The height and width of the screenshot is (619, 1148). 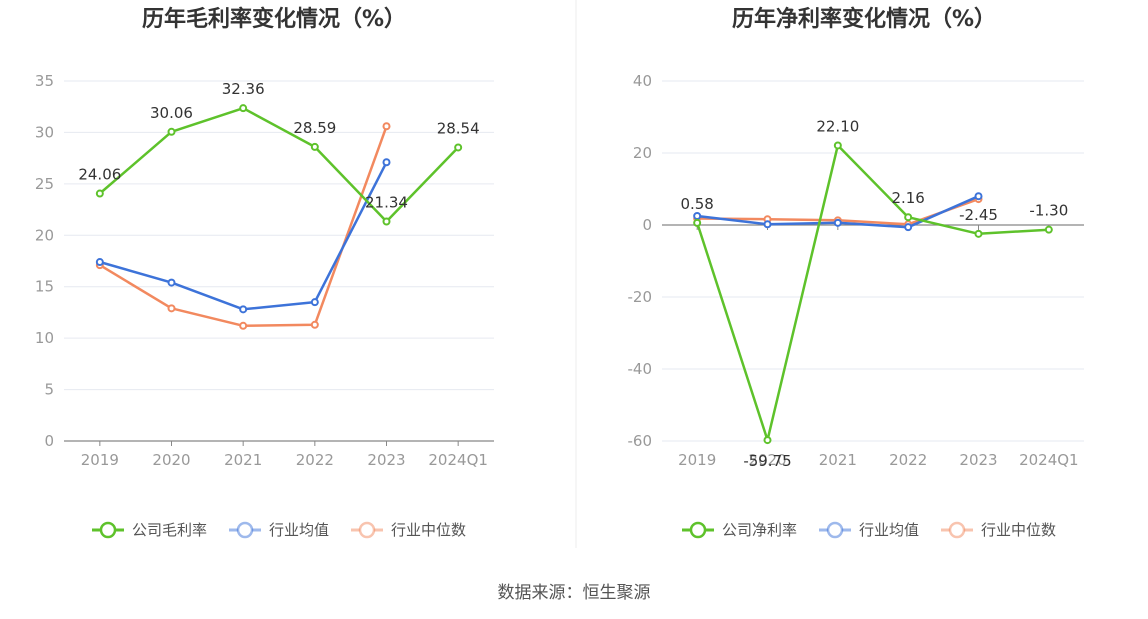 What do you see at coordinates (1048, 211) in the screenshot?
I see `data-label: -1.30` at bounding box center [1048, 211].